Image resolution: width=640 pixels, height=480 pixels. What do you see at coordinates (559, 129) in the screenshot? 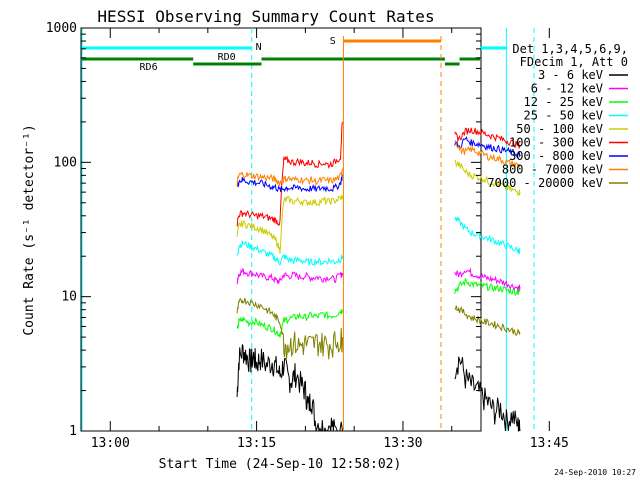
I see `legend-entry-label: 50 - 100 keV` at bounding box center [559, 129].